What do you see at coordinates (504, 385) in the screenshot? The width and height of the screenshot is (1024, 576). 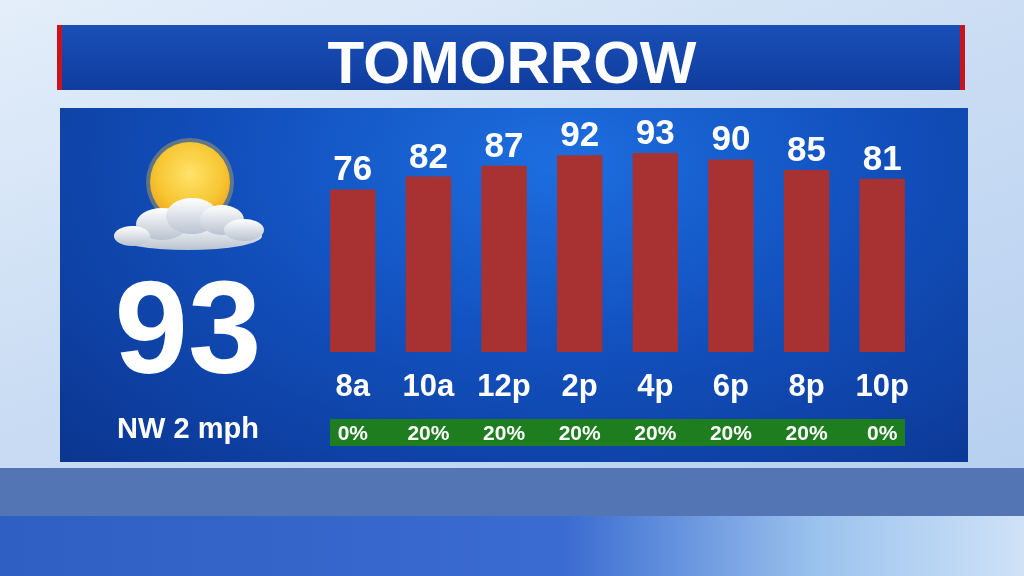 I see `x-tick-label: 12p` at bounding box center [504, 385].